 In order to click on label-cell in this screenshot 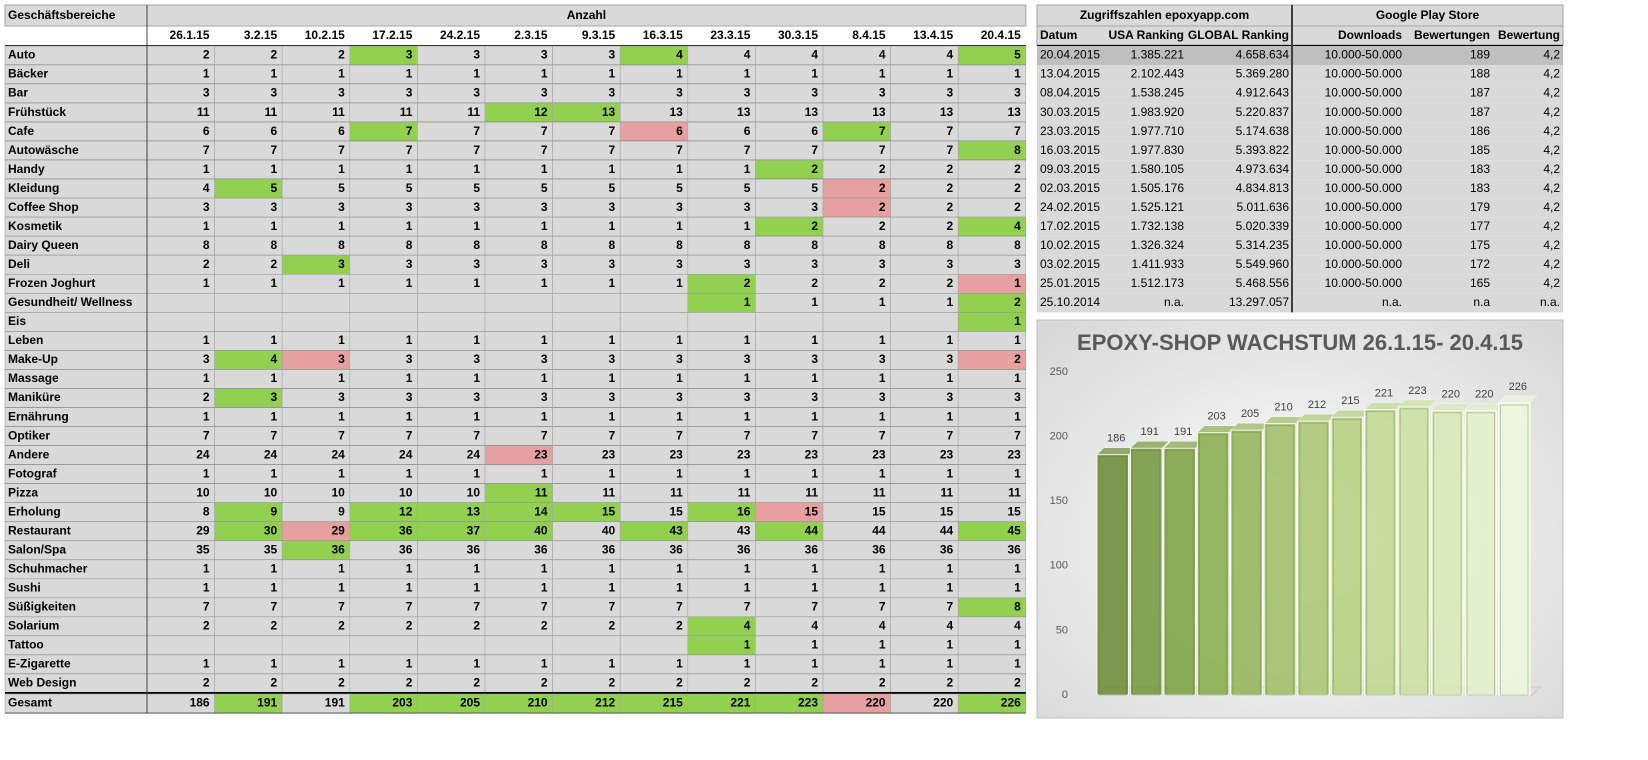, I will do `click(76, 322)`.